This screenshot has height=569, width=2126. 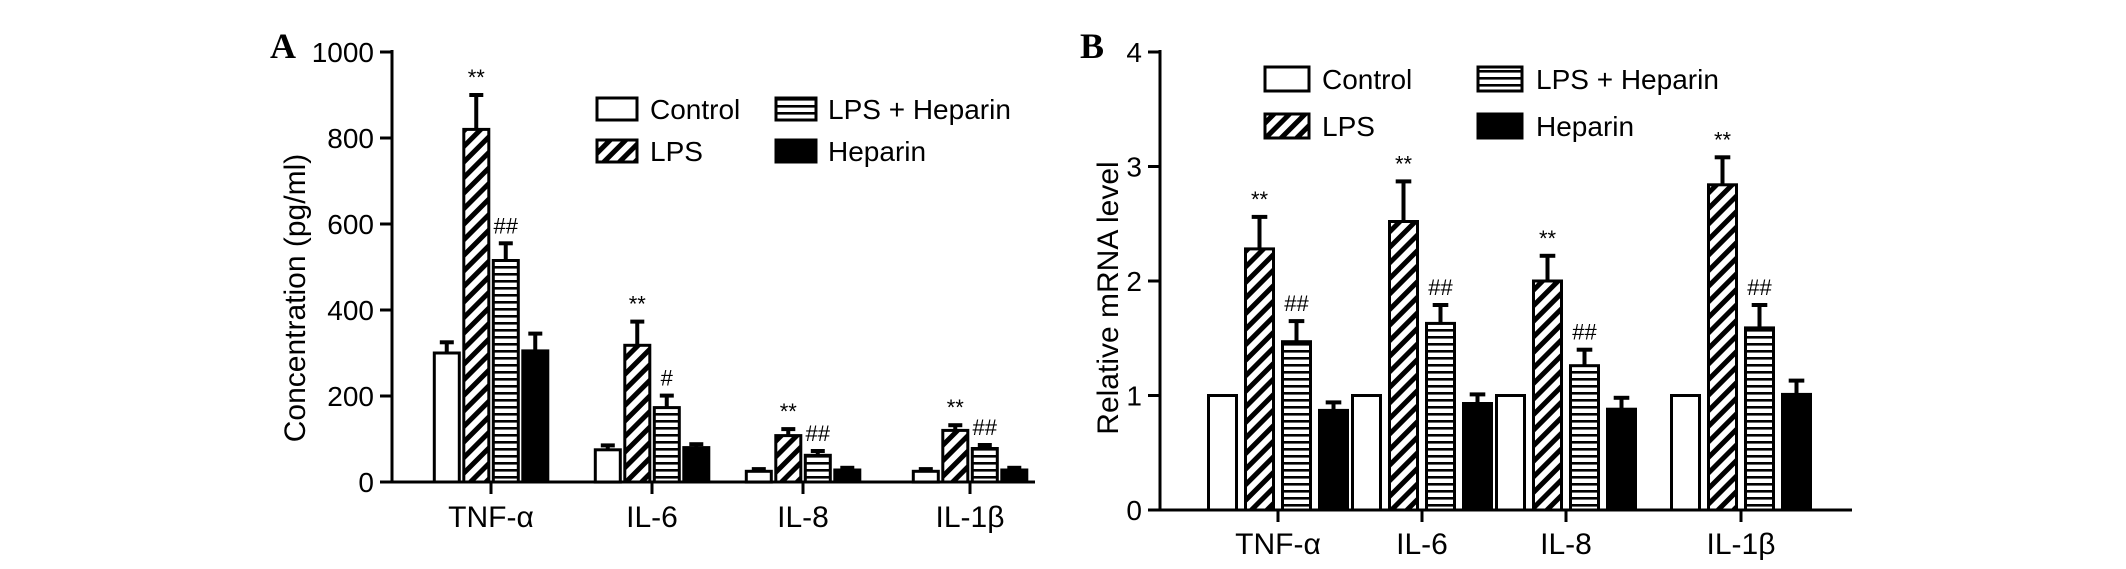 What do you see at coordinates (1092, 46) in the screenshot?
I see `panel-b-letter: B` at bounding box center [1092, 46].